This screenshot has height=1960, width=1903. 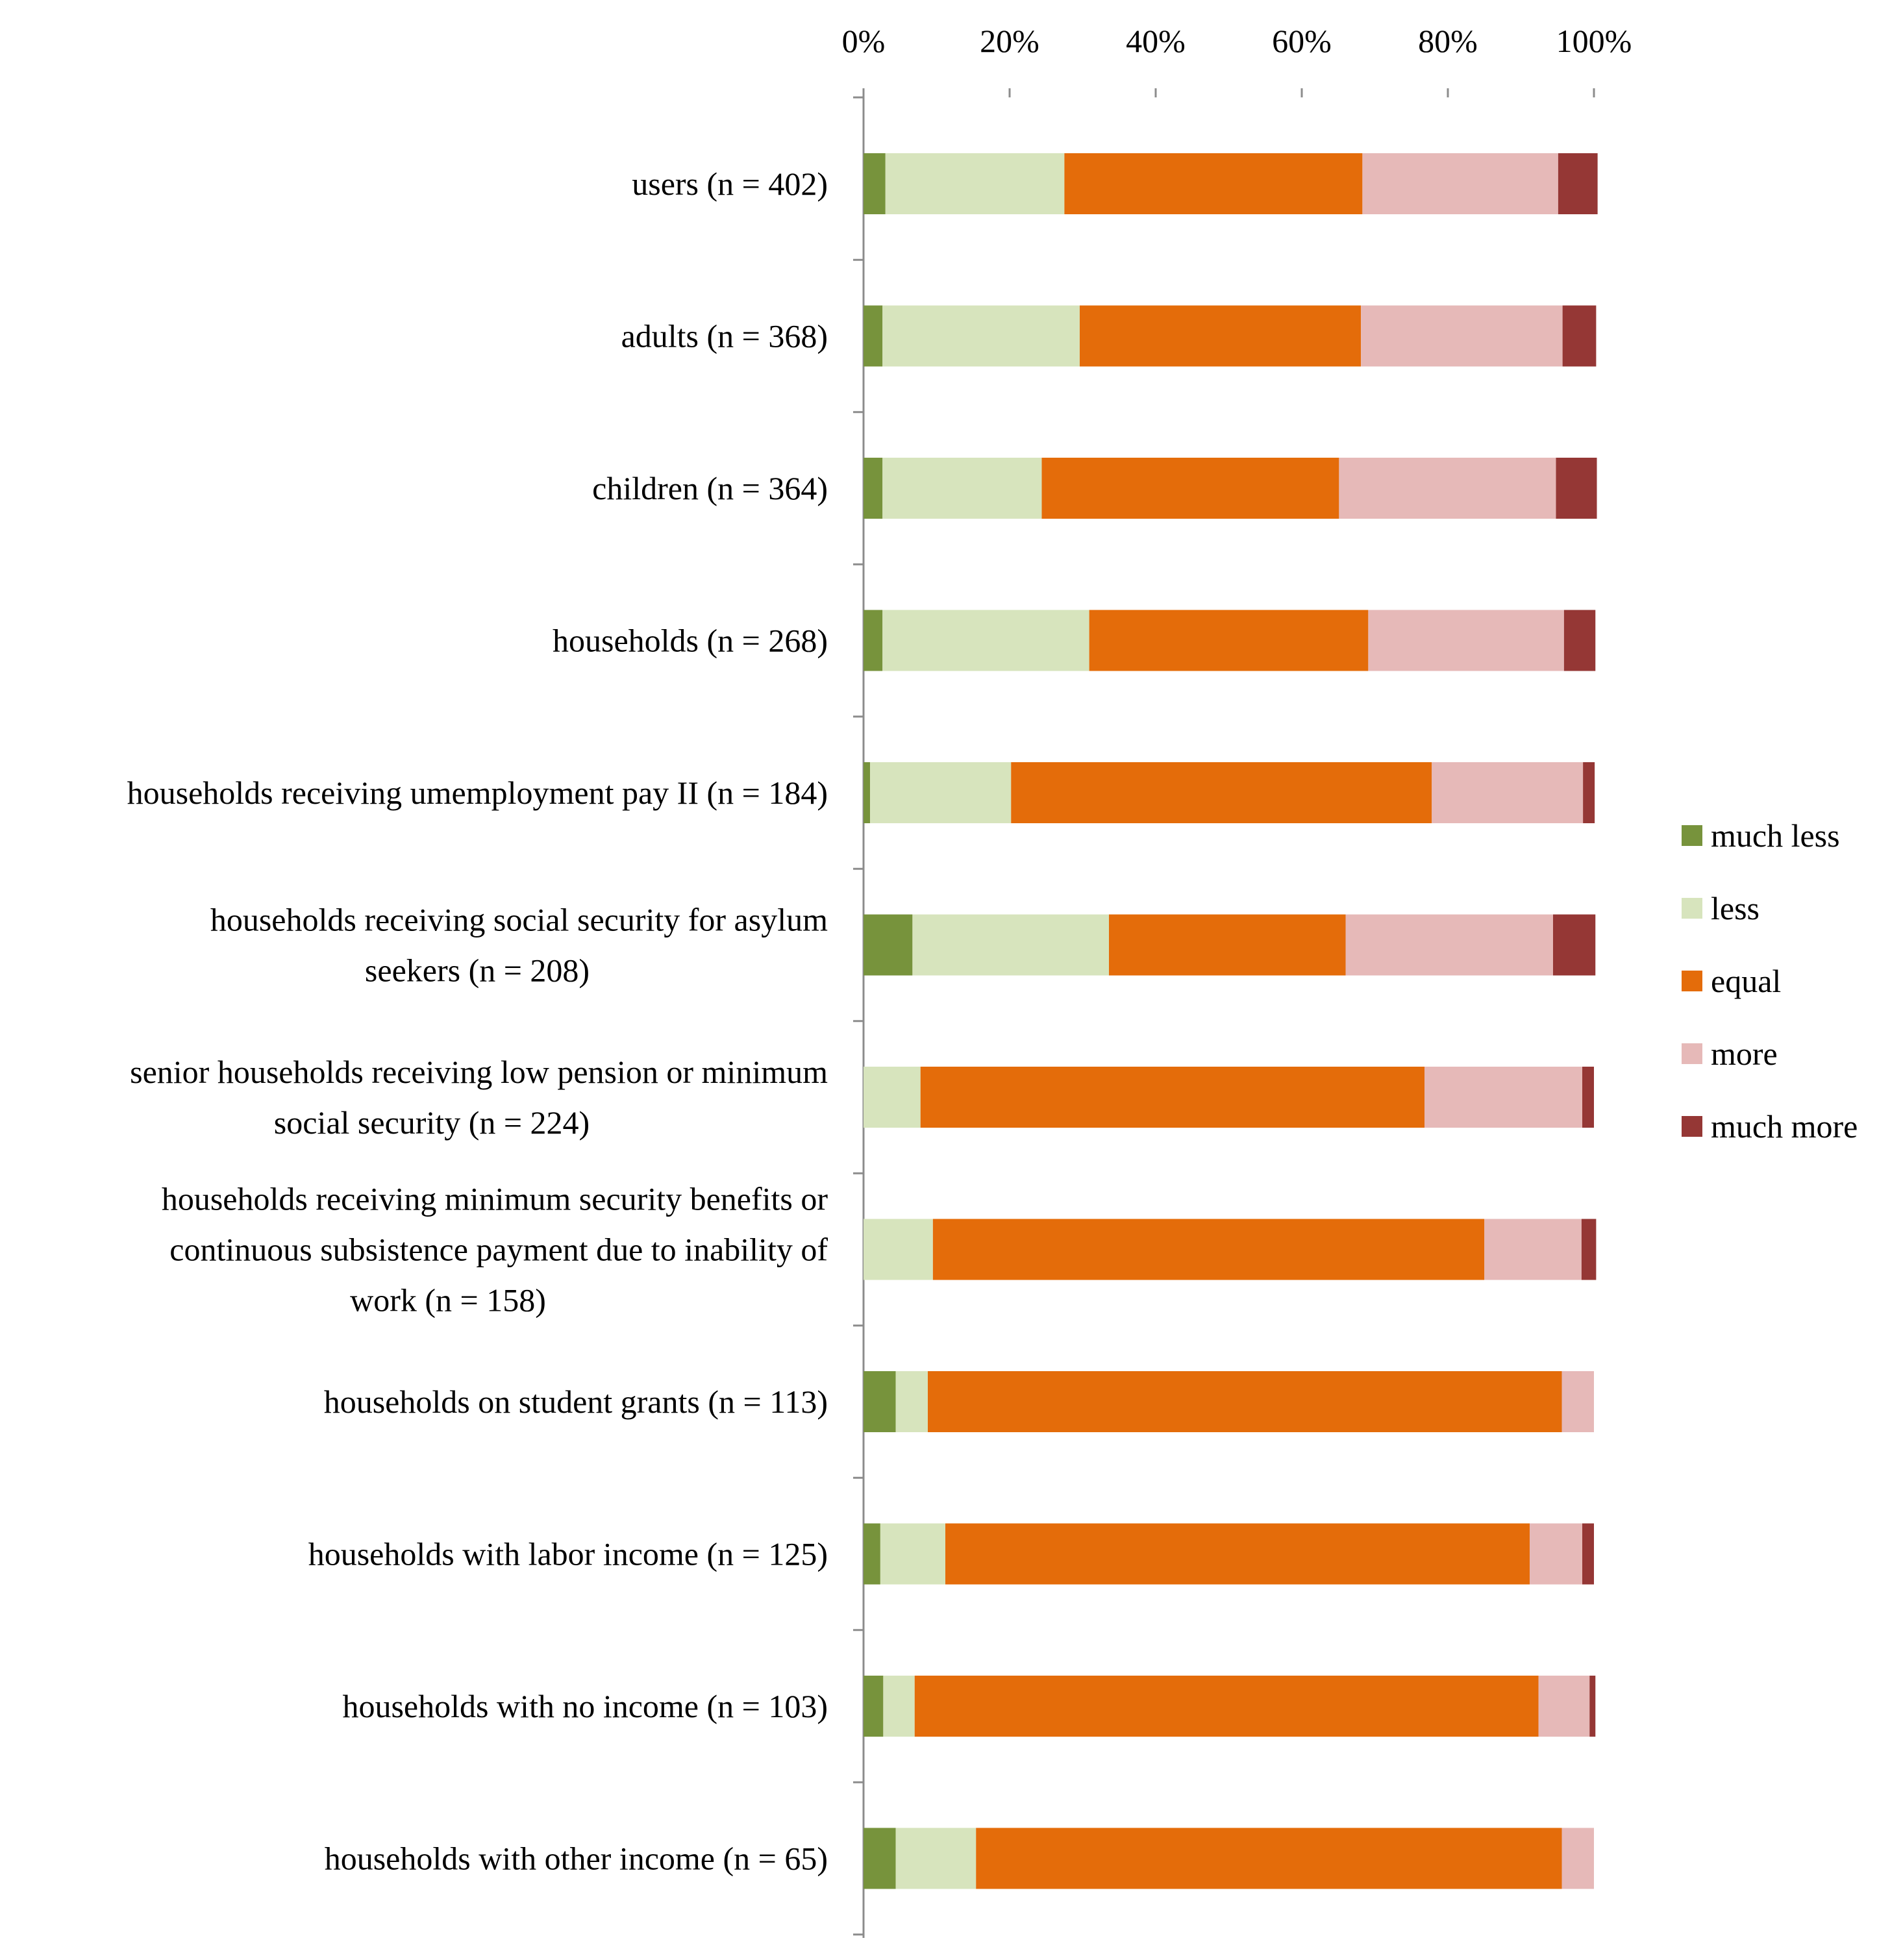 What do you see at coordinates (432, 1122) in the screenshot?
I see `category-label: social security (n = 224)` at bounding box center [432, 1122].